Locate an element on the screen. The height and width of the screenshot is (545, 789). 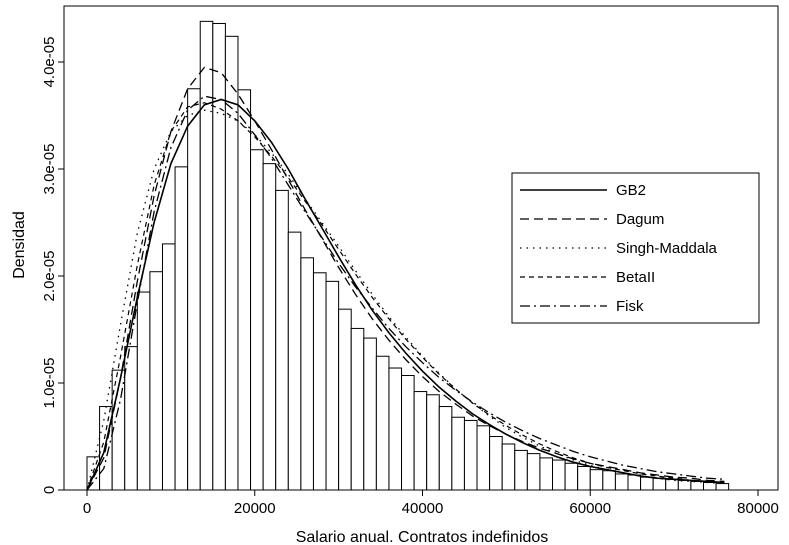
y-tick-label: 4.0e-05 is located at coordinates (49, 62).